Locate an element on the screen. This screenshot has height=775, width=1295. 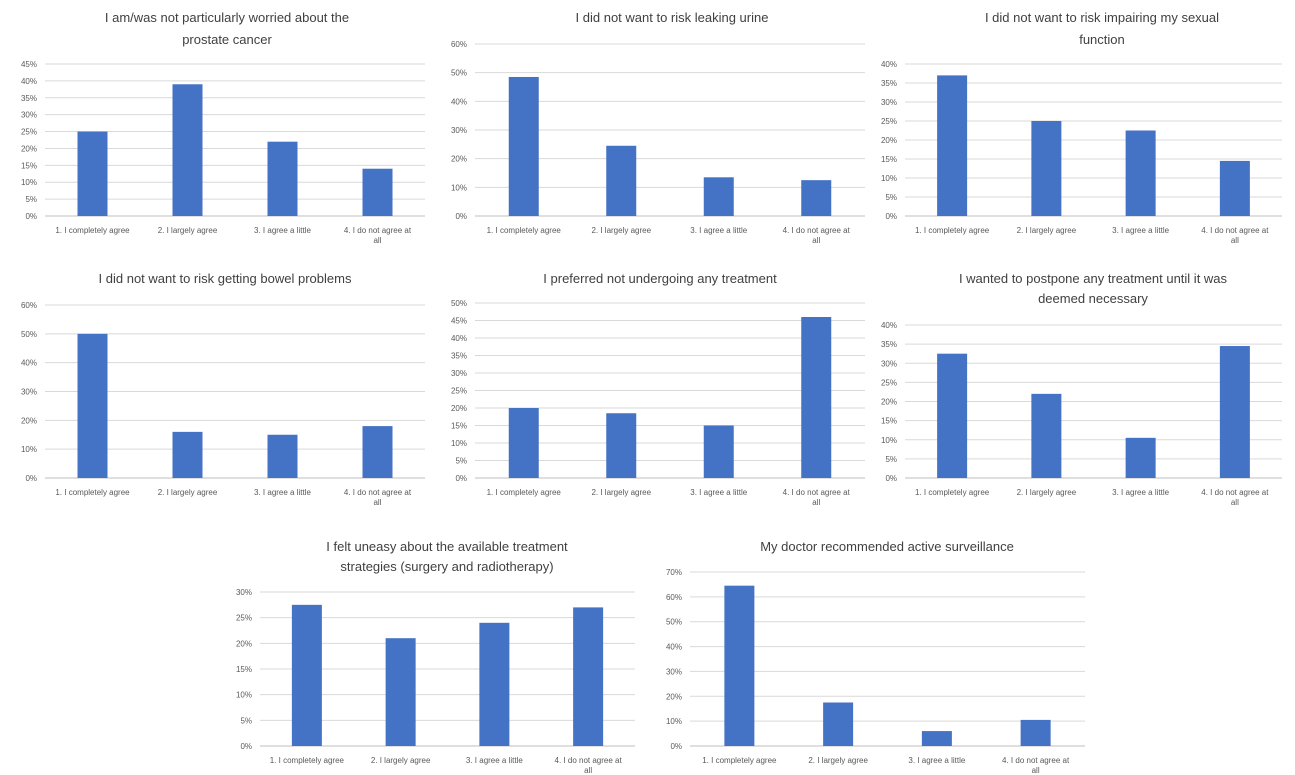
chart-title: I did not want to risk leaking urine is located at coordinates (672, 17).